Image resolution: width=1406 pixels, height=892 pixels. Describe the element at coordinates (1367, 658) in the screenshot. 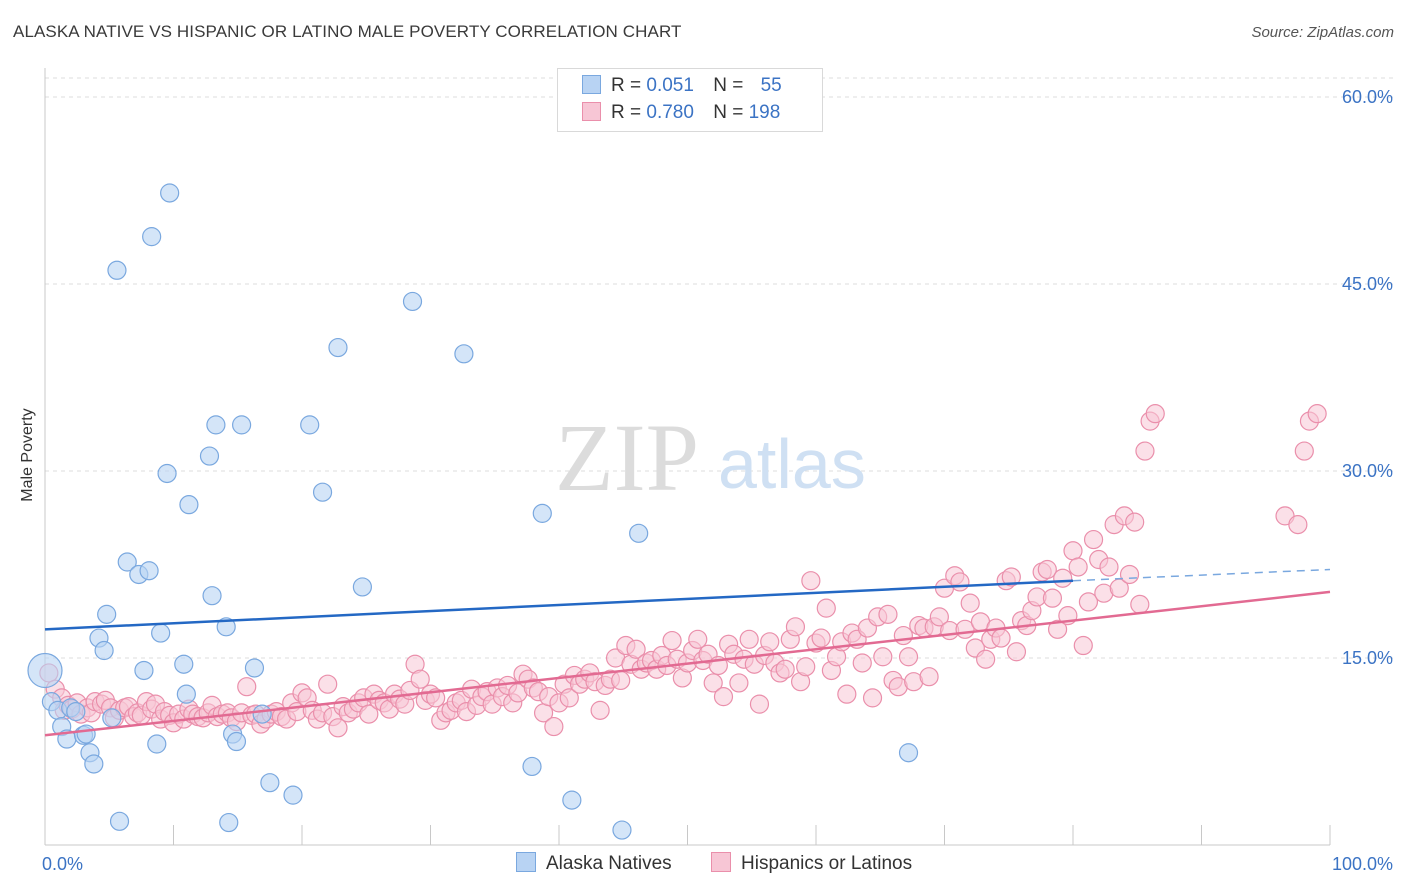

I see `y-tick-label: 15.0%` at that location.